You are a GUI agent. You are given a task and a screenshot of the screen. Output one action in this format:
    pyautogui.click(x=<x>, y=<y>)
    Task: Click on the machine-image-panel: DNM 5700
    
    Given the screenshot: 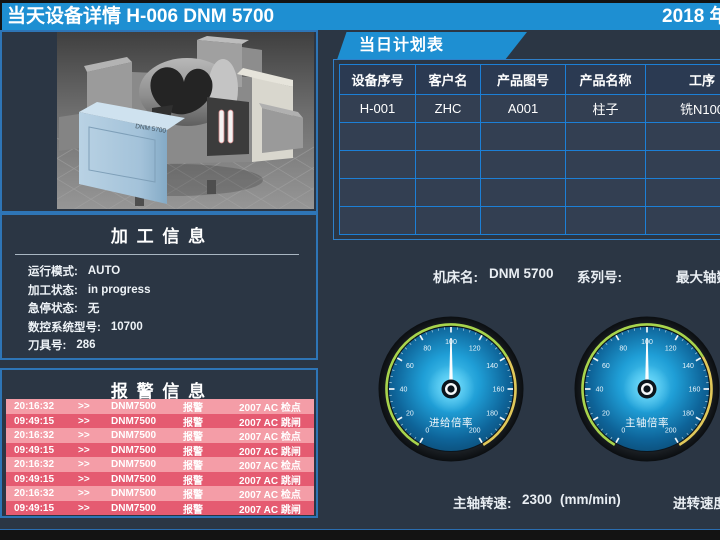 What is the action you would take?
    pyautogui.click(x=159, y=121)
    